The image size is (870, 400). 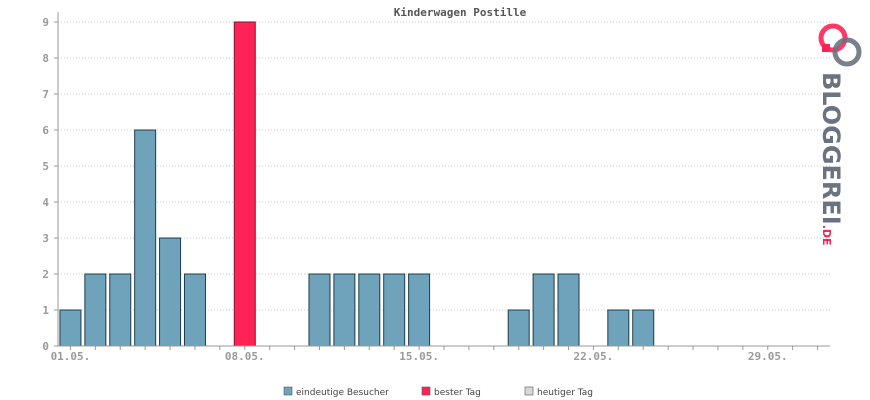 I want to click on legend-label: eindeutige Besucher, so click(x=342, y=393).